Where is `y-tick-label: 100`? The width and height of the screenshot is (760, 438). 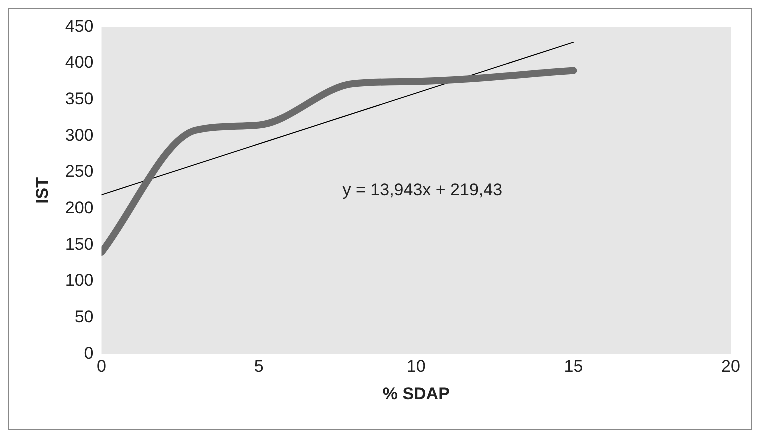
y-tick-label: 100 is located at coordinates (79, 280).